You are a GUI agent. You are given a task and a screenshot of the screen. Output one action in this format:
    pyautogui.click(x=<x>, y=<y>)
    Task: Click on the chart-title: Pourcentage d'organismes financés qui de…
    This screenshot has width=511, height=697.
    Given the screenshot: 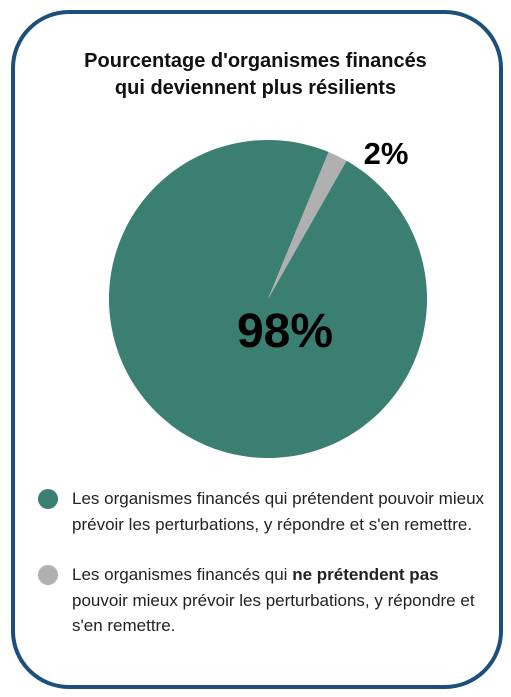 What is the action you would take?
    pyautogui.click(x=255, y=75)
    